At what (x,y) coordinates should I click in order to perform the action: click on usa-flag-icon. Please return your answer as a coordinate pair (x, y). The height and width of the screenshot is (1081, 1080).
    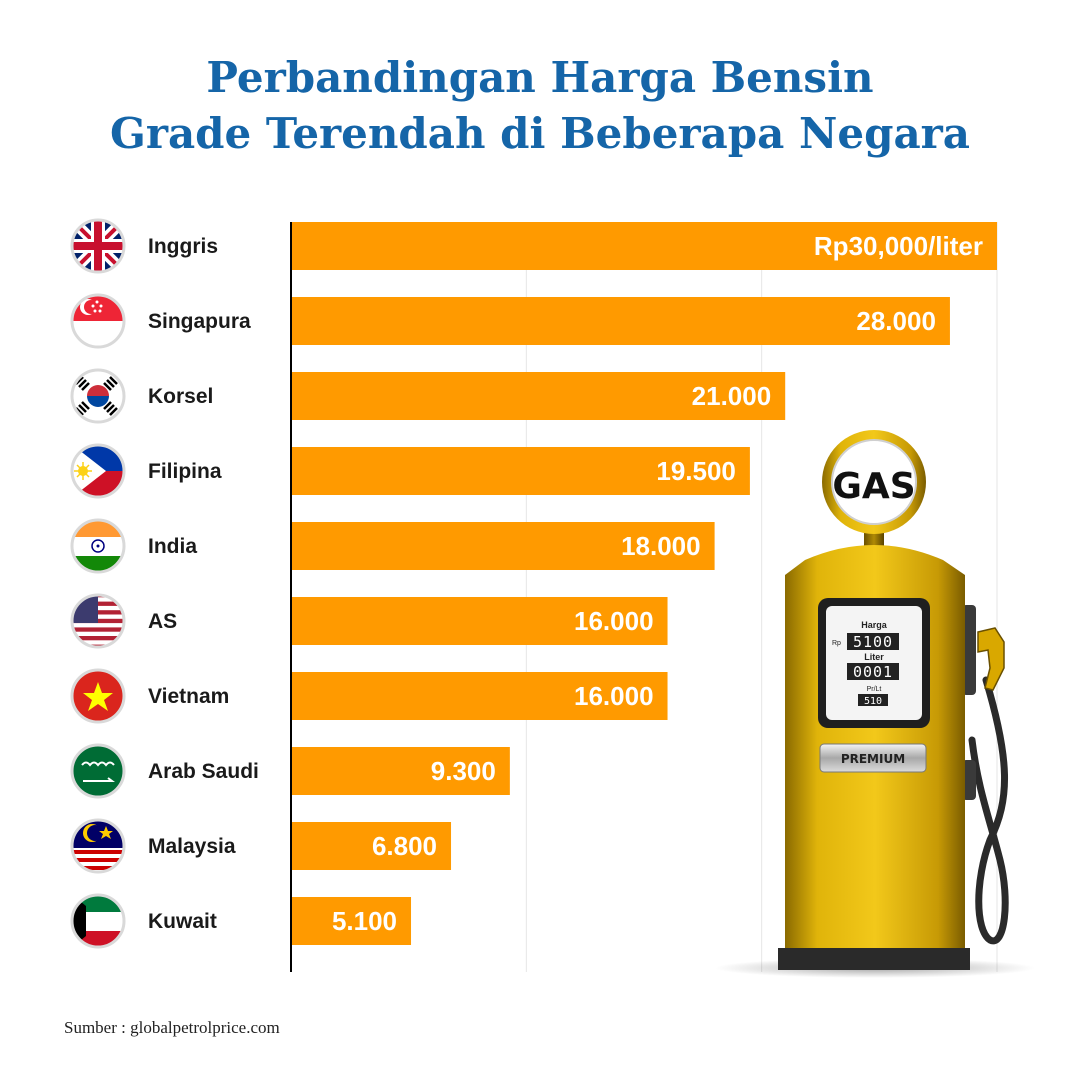
    Looking at the image, I should click on (98, 621).